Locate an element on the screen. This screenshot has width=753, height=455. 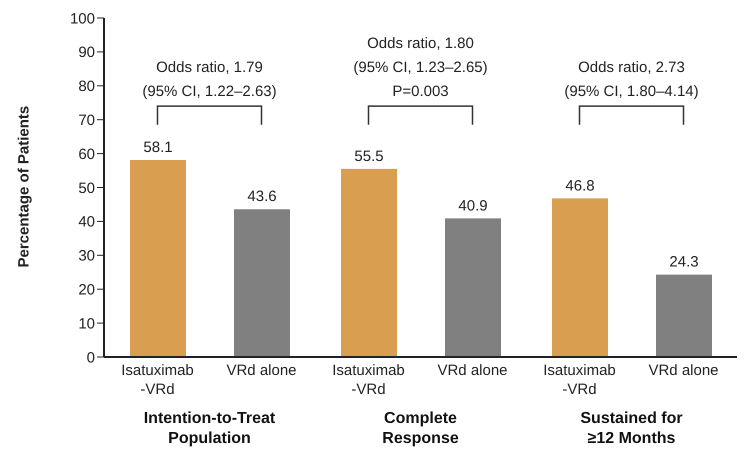
annotation: Odds ratio, 1.80 (95% CI, 1.23–2.65) P=0.003 is located at coordinates (420, 67).